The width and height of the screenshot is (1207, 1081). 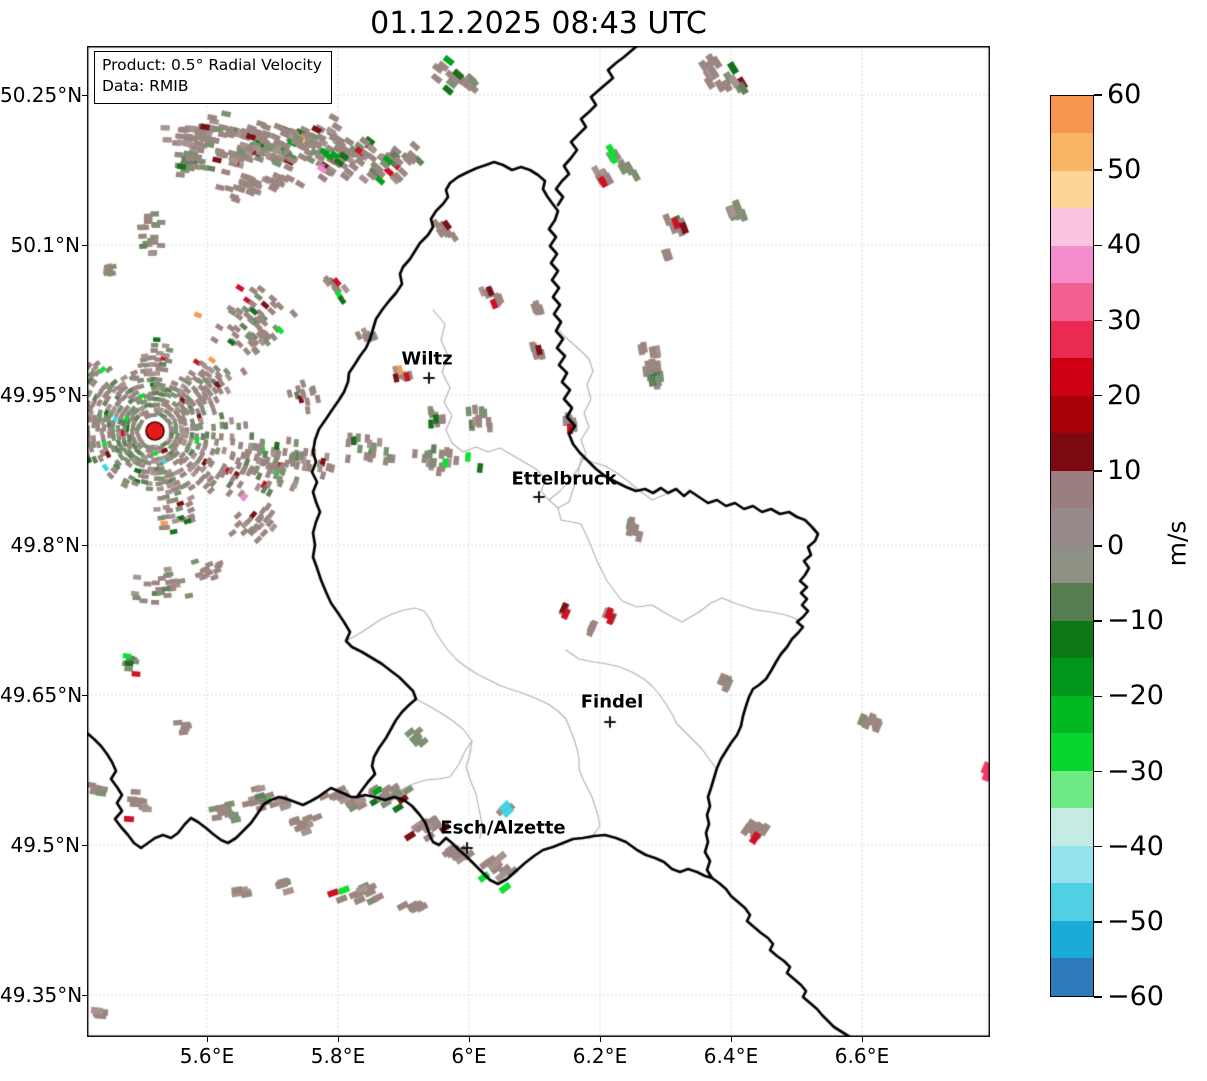 I want to click on colorbar-tick-label: 20, so click(x=1124, y=395).